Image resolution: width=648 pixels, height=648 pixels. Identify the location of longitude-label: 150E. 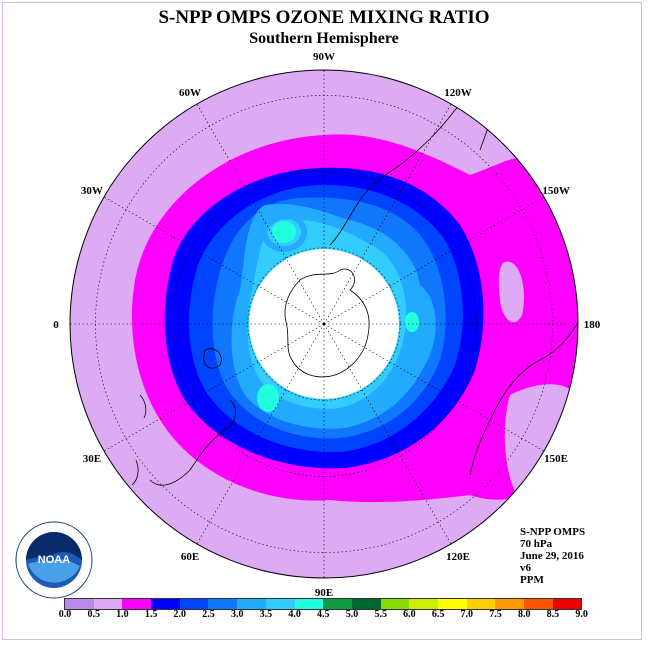
(556, 459).